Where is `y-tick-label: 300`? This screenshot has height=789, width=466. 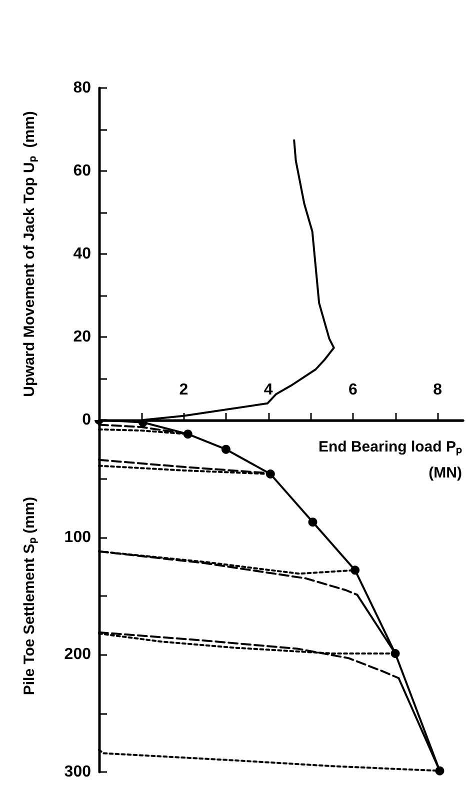
y-tick-label: 300 is located at coordinates (78, 772).